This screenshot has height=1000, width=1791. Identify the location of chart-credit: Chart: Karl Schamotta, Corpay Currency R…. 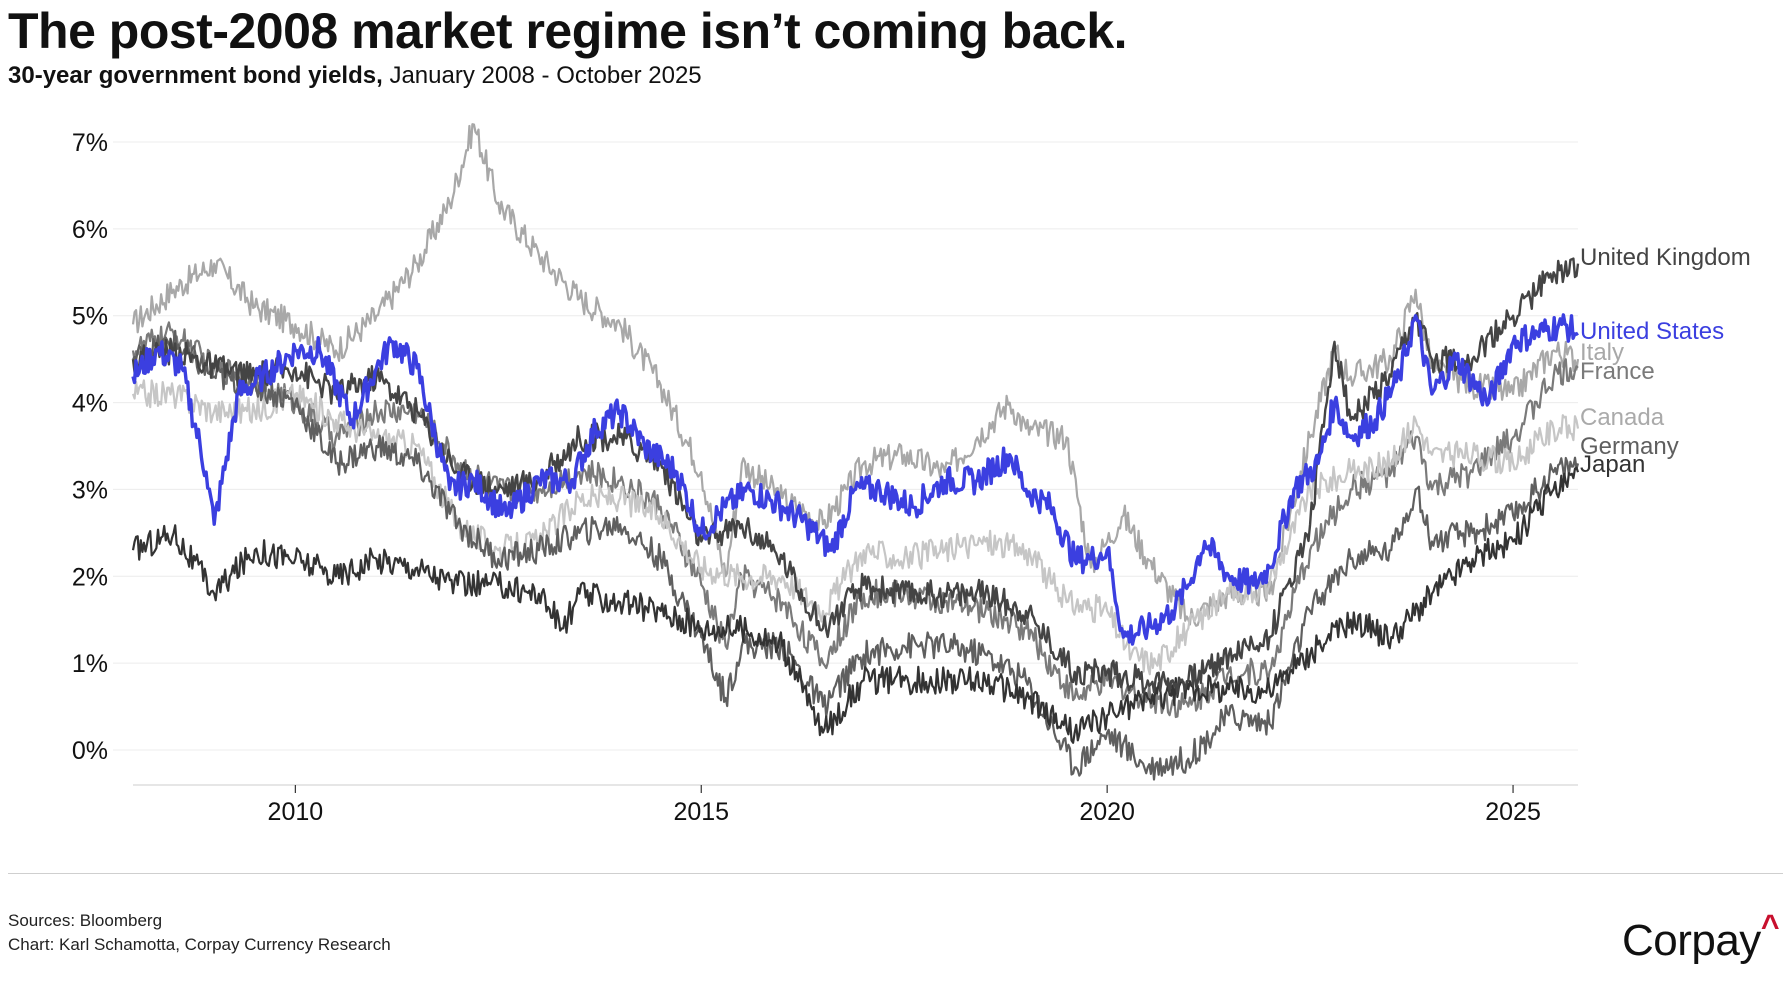
(199, 944).